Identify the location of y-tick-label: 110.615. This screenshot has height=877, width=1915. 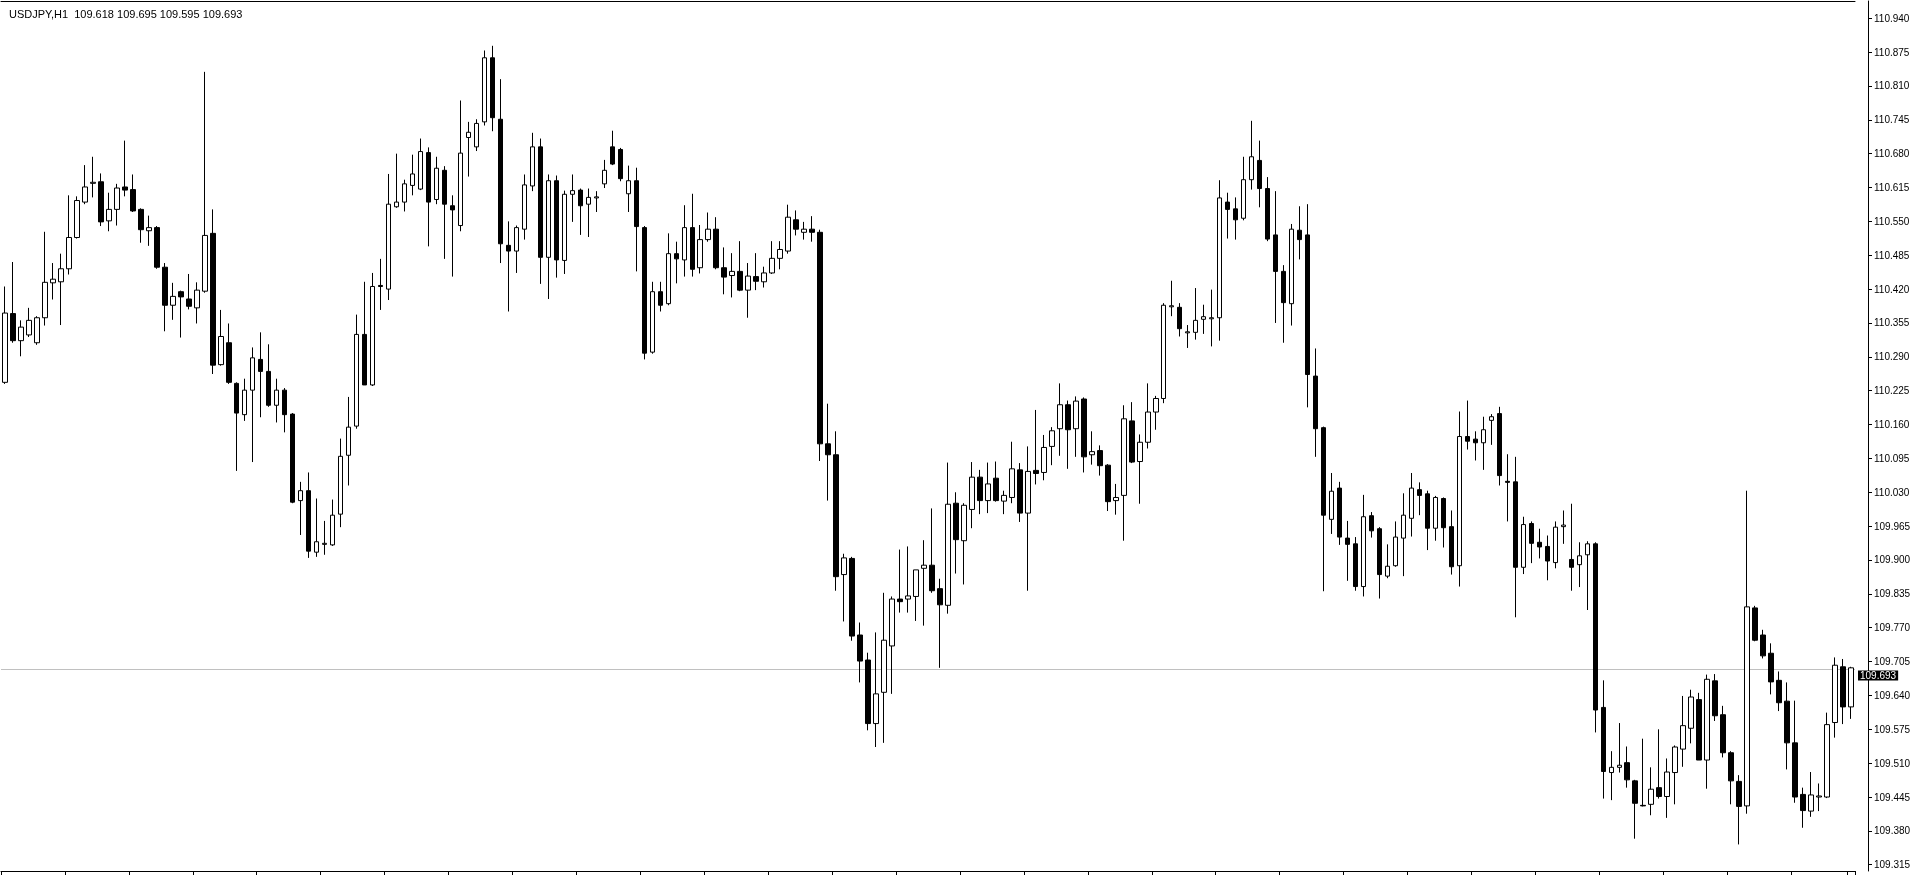
(1892, 187).